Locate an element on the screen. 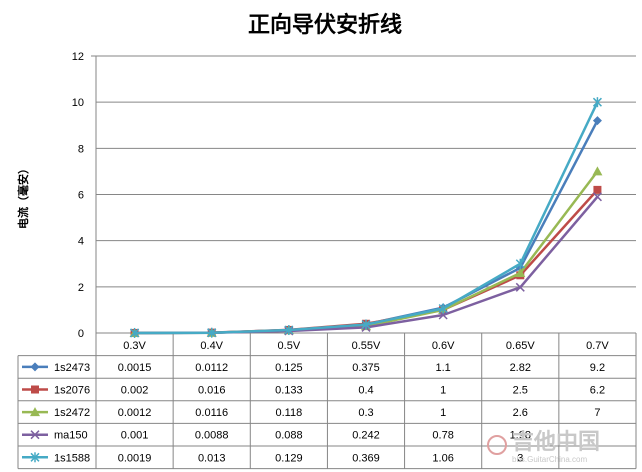 The width and height of the screenshot is (642, 472). watermark: 吉他中国 bbs.GuitarChina.com is located at coordinates (543, 446).